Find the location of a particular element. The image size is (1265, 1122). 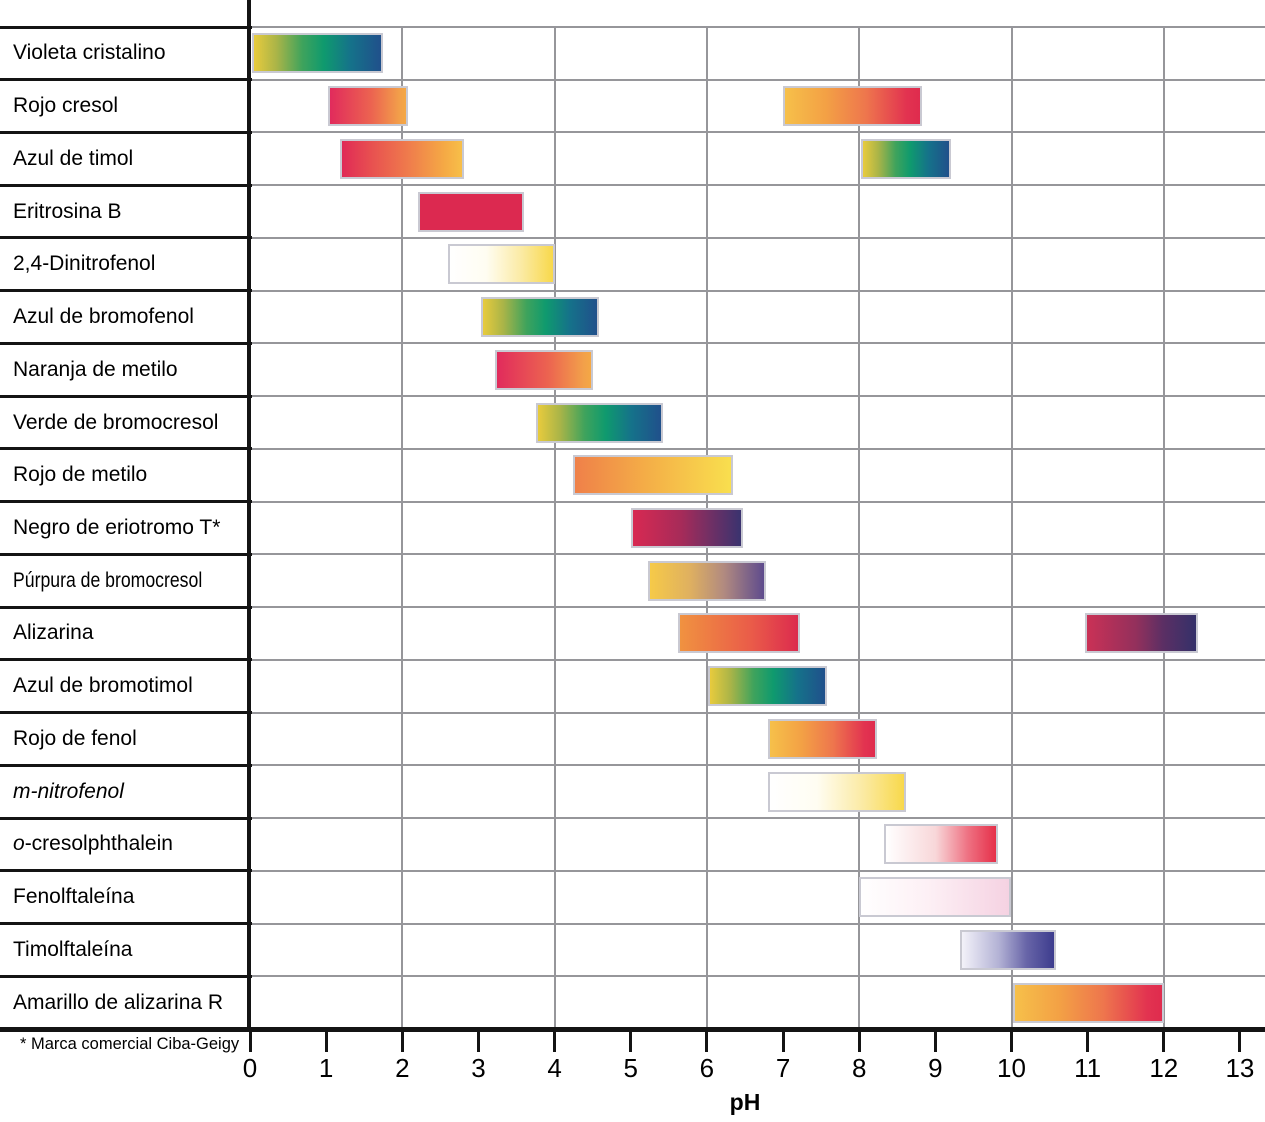

indicator-label: Verde de bromocresol is located at coordinates (124, 422).